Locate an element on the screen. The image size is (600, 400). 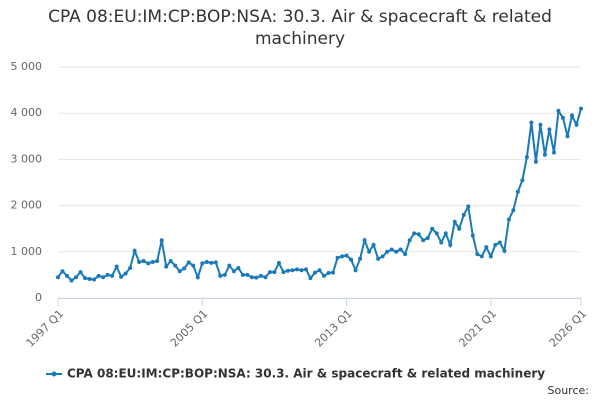
x-tick-label: 1997 Q1 is located at coordinates (45, 328).